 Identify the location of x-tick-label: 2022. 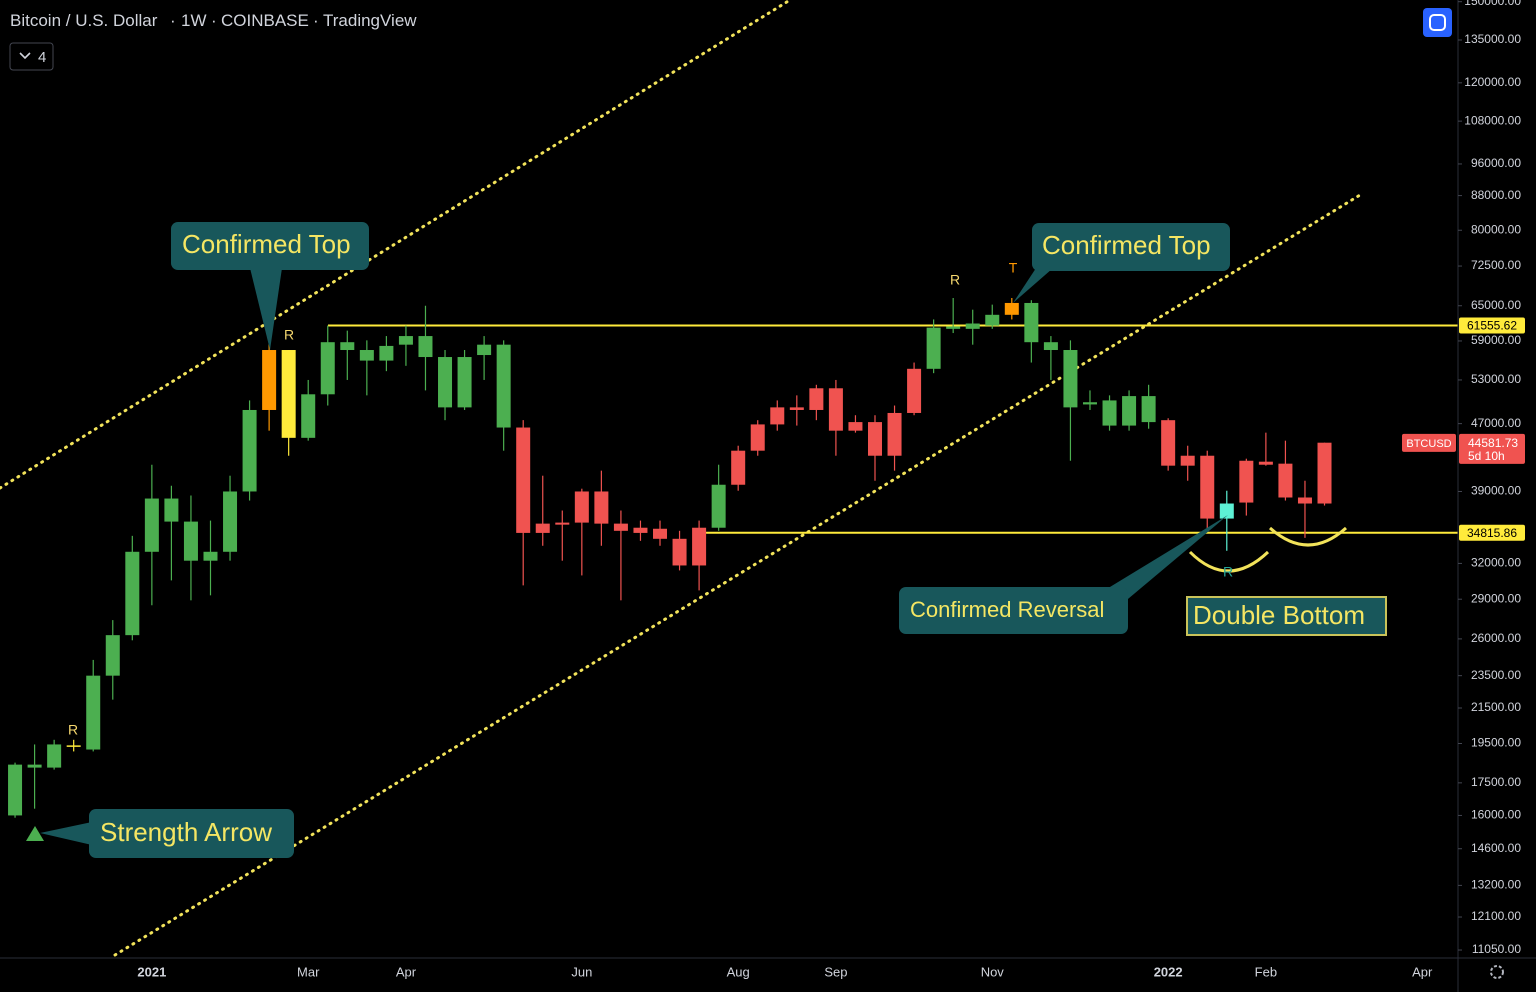
(1168, 971).